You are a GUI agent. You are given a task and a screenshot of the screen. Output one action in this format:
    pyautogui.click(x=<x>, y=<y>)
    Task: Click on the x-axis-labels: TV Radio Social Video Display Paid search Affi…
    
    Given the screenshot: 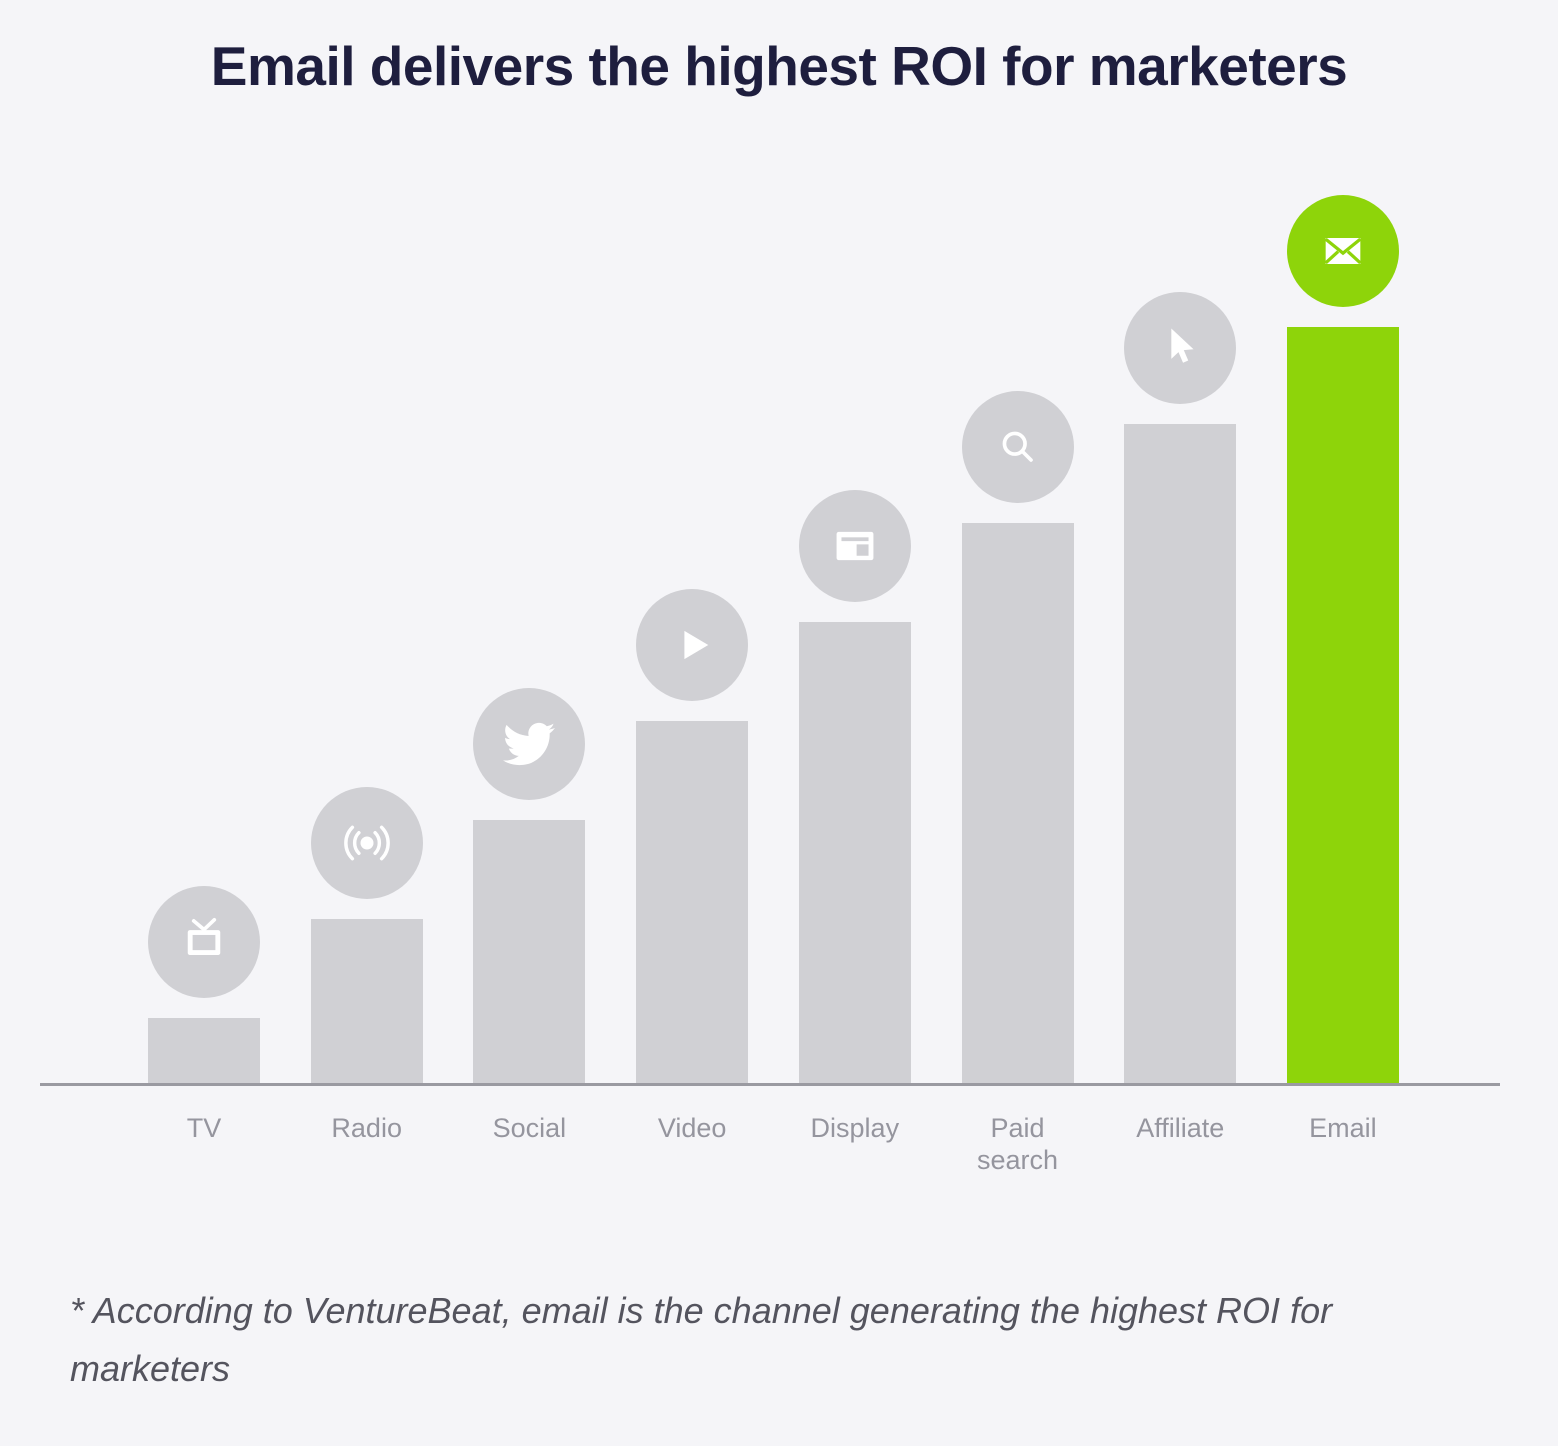 What is the action you would take?
    pyautogui.click(x=773, y=1144)
    